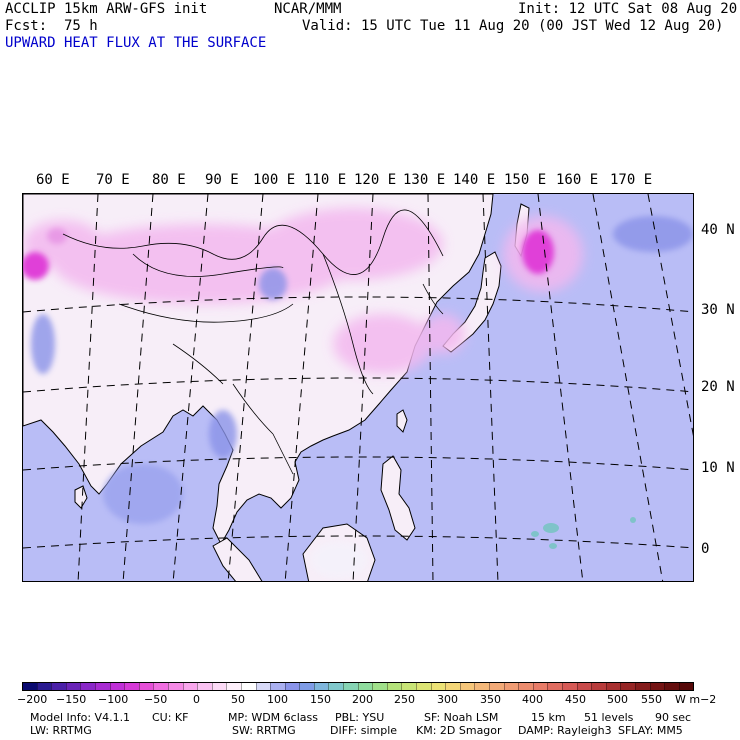  I want to click on model-info-cu: CU: KF, so click(170, 717).